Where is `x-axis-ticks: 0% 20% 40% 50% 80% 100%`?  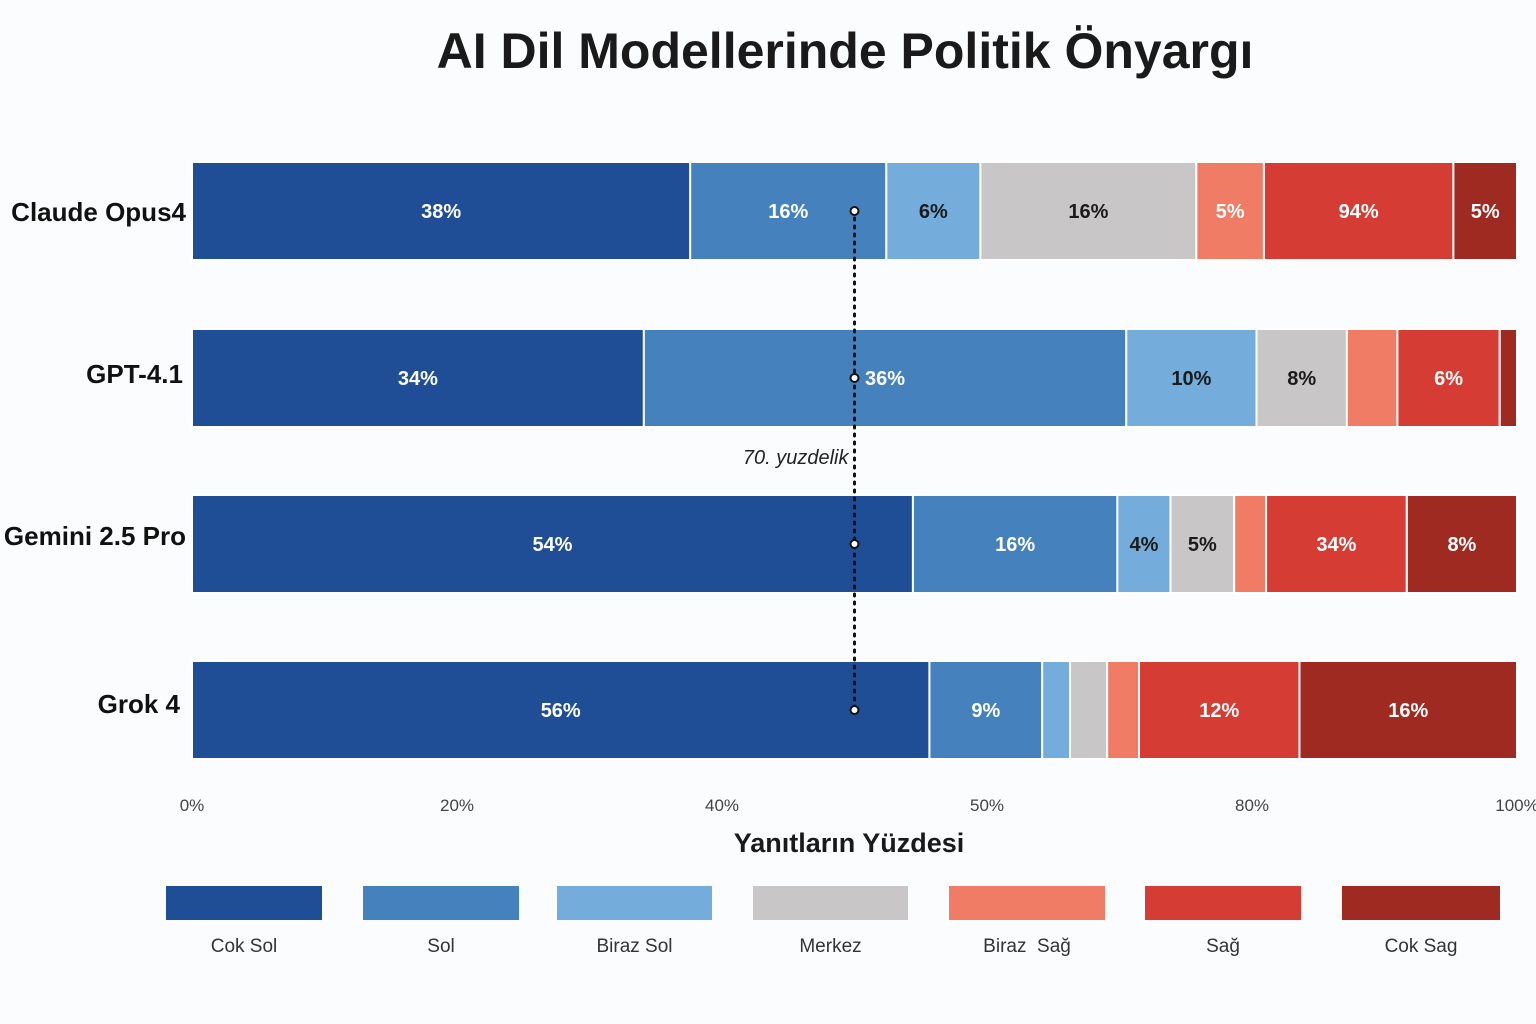 x-axis-ticks: 0% 20% 40% 50% 80% 100% is located at coordinates (858, 805).